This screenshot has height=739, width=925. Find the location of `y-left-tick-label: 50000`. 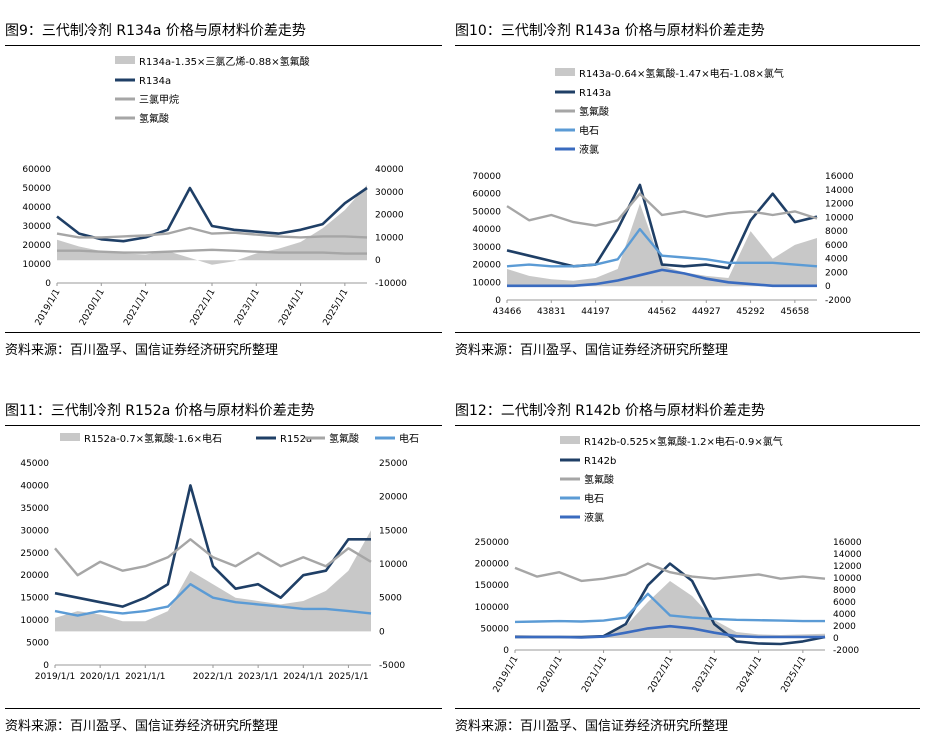

y-left-tick-label: 50000 is located at coordinates (494, 629).